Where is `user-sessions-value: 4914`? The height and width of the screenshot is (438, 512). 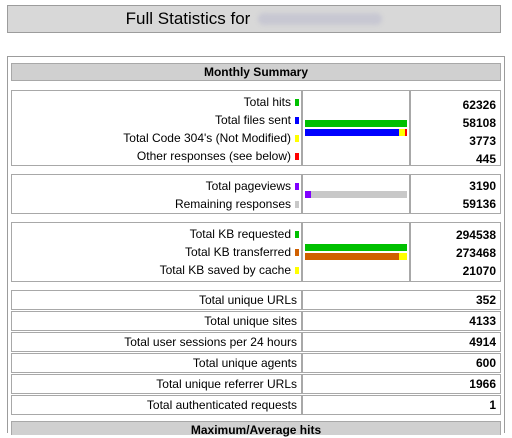
user-sessions-value: 4914 is located at coordinates (401, 342).